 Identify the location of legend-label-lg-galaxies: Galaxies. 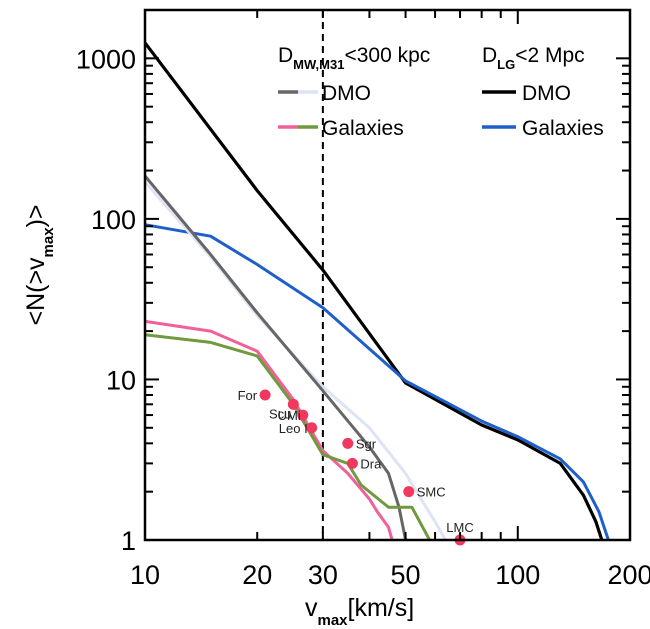
(563, 128).